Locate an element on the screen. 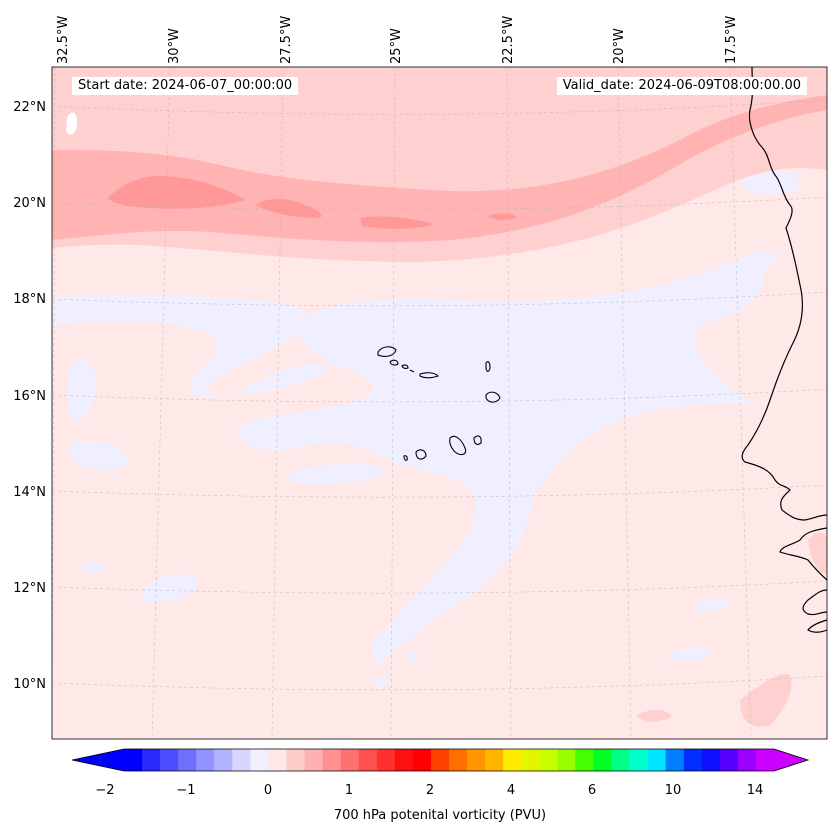  start-date-label: Start date: 2024-06-07_00:00:00 is located at coordinates (185, 86).